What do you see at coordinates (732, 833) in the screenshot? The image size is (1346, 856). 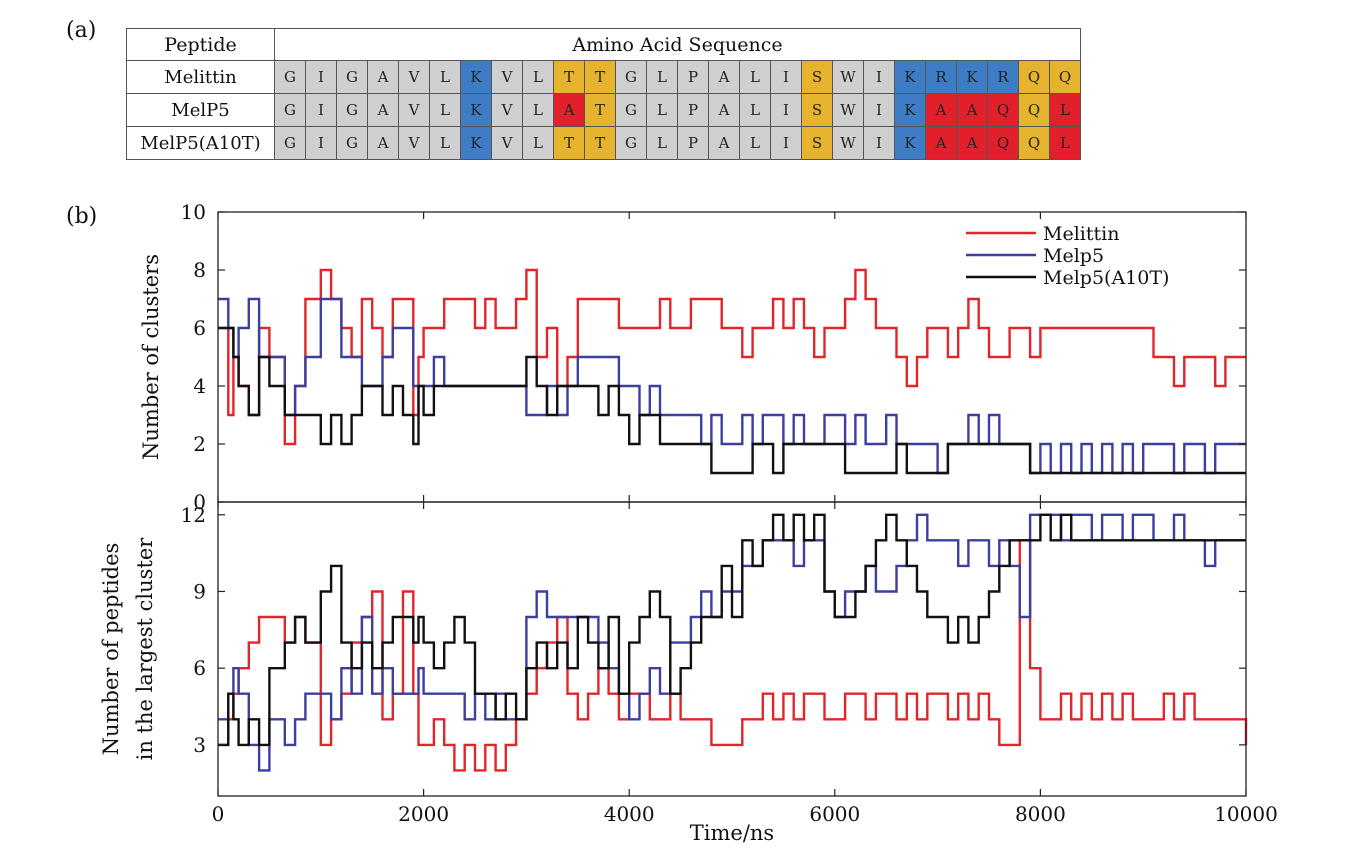 I see `x-axis-label: Time/ns` at bounding box center [732, 833].